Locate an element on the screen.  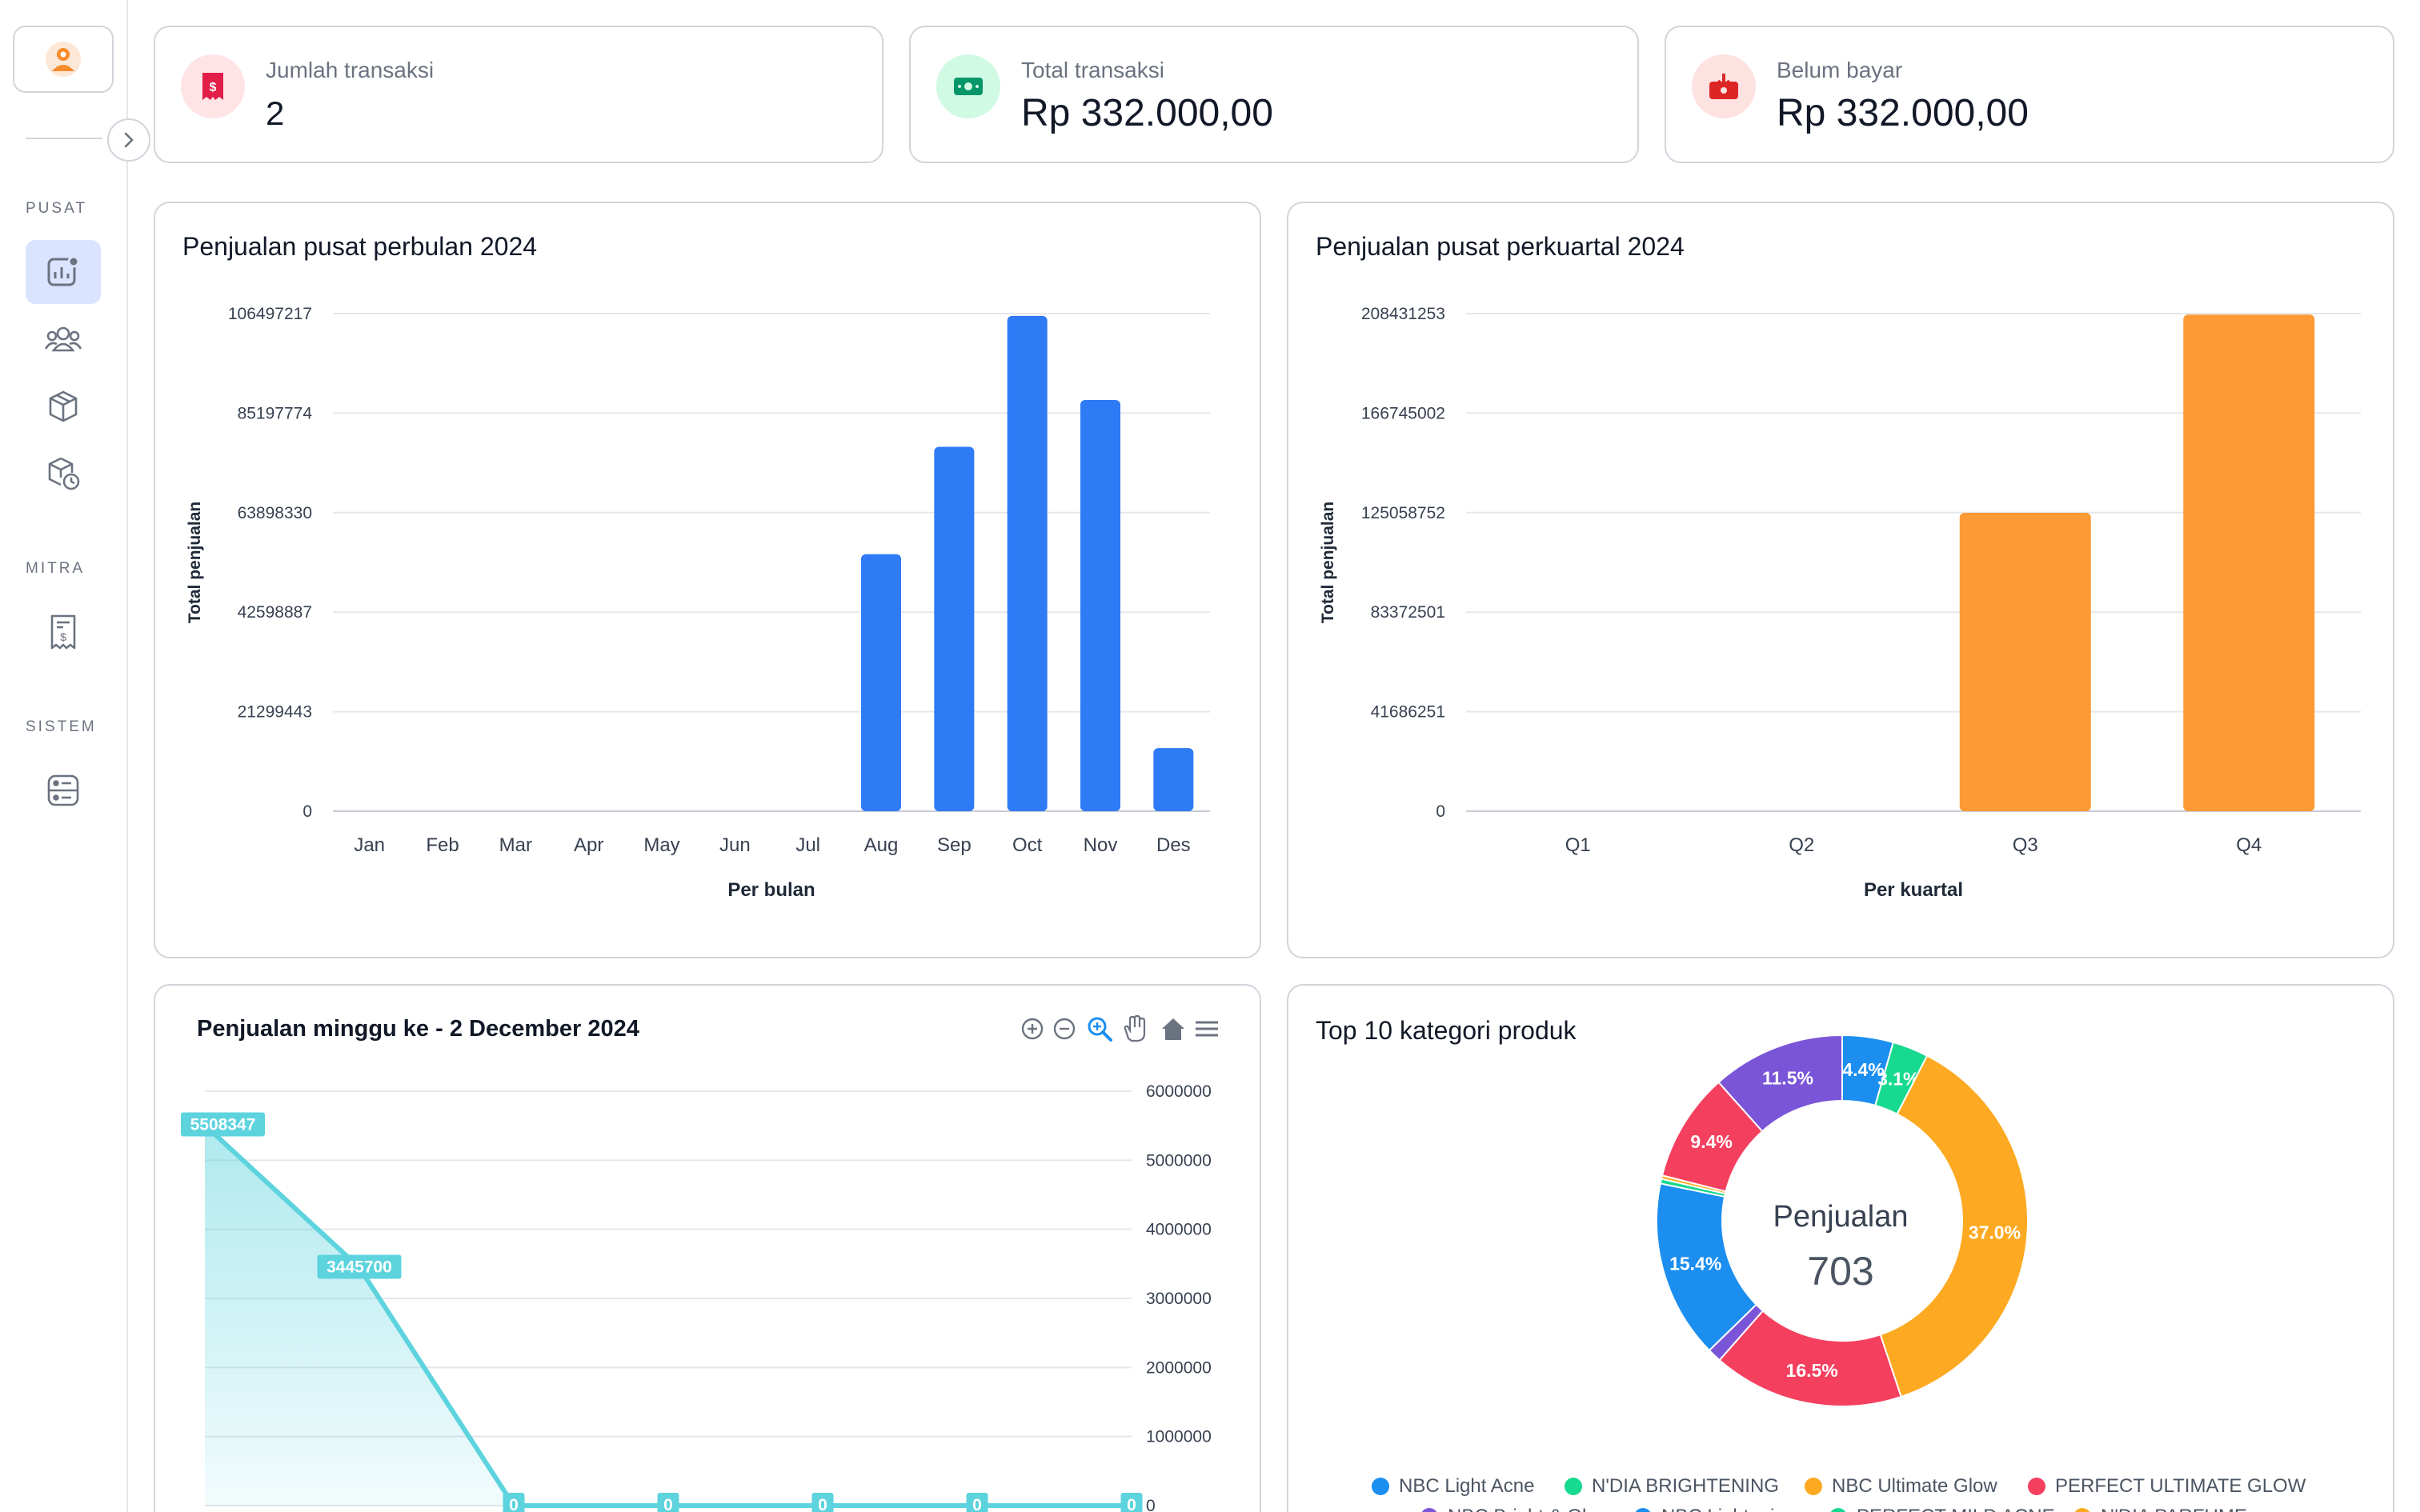
monthly-chart-title: Penjualan pusat perbulan 2024 is located at coordinates (360, 246).